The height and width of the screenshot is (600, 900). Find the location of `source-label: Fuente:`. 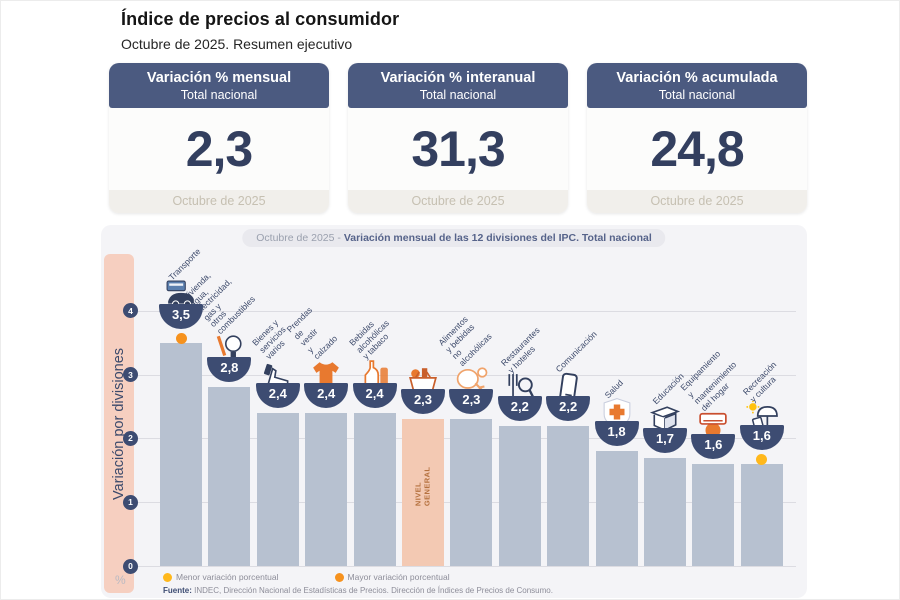

source-label: Fuente: is located at coordinates (177, 590).